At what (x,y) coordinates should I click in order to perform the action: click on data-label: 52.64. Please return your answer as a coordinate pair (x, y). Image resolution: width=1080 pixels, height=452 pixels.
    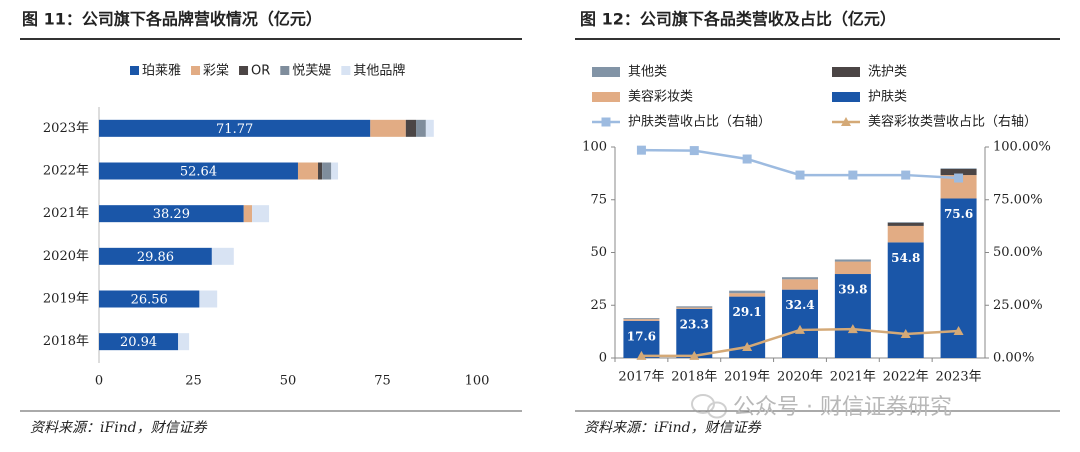
    Looking at the image, I should click on (198, 172).